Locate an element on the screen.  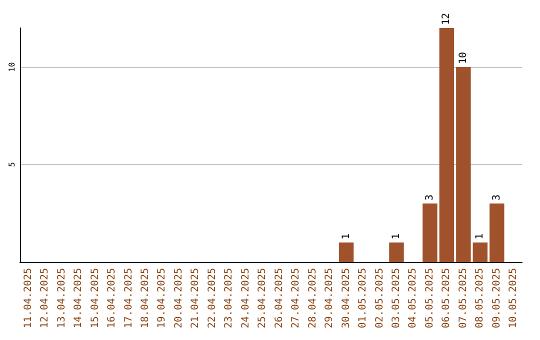
x-tick-label: 27.04.2025 is located at coordinates (296, 298).